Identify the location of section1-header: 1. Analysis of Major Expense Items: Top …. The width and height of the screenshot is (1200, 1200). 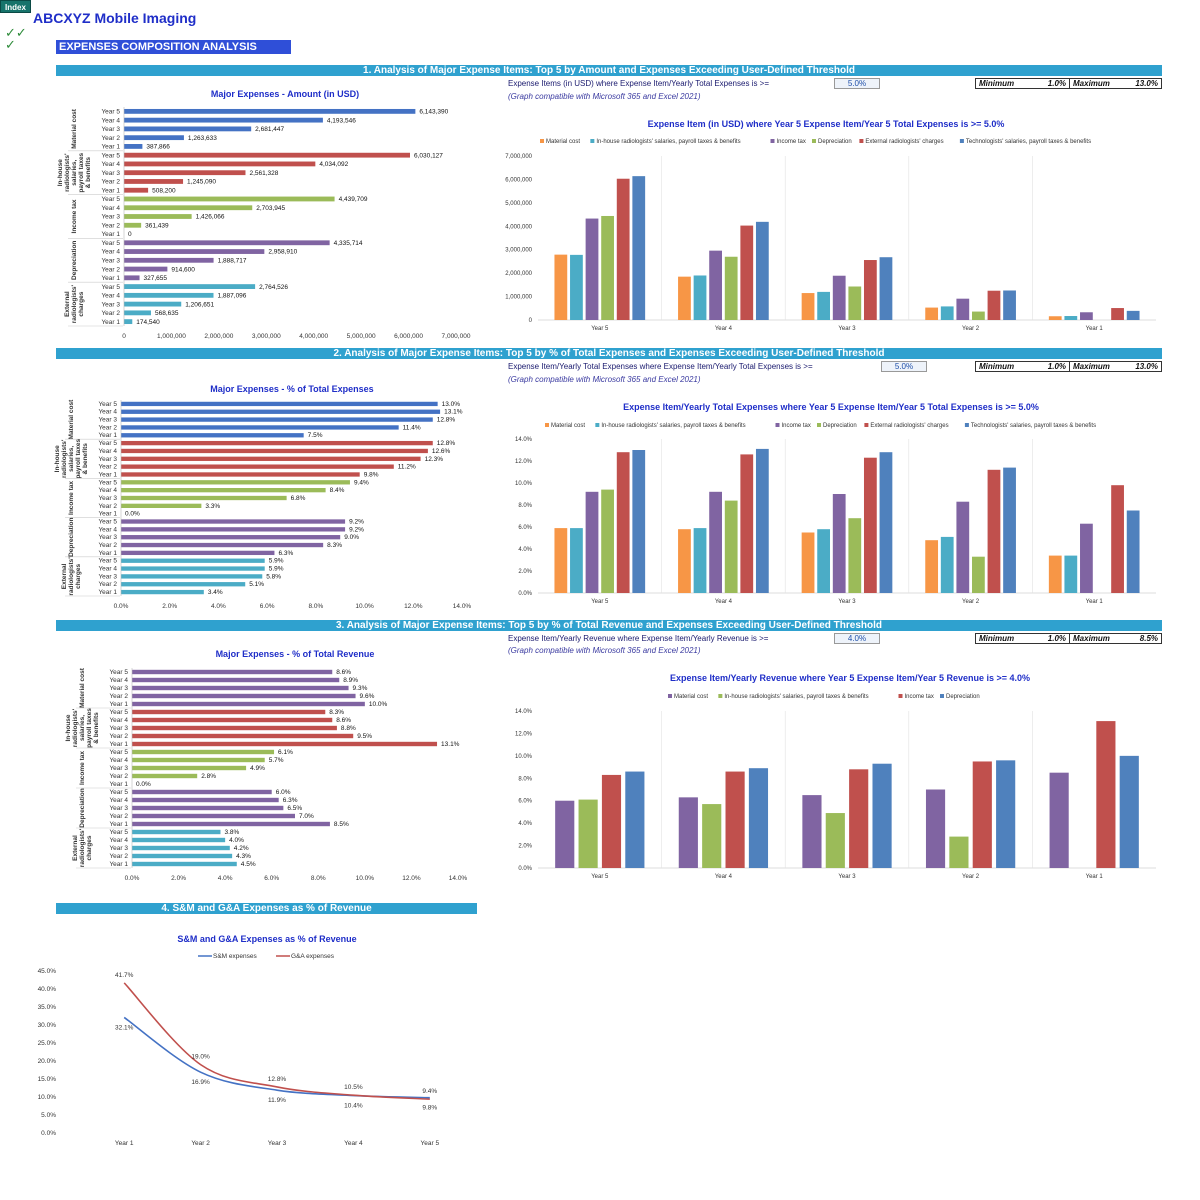
(609, 70).